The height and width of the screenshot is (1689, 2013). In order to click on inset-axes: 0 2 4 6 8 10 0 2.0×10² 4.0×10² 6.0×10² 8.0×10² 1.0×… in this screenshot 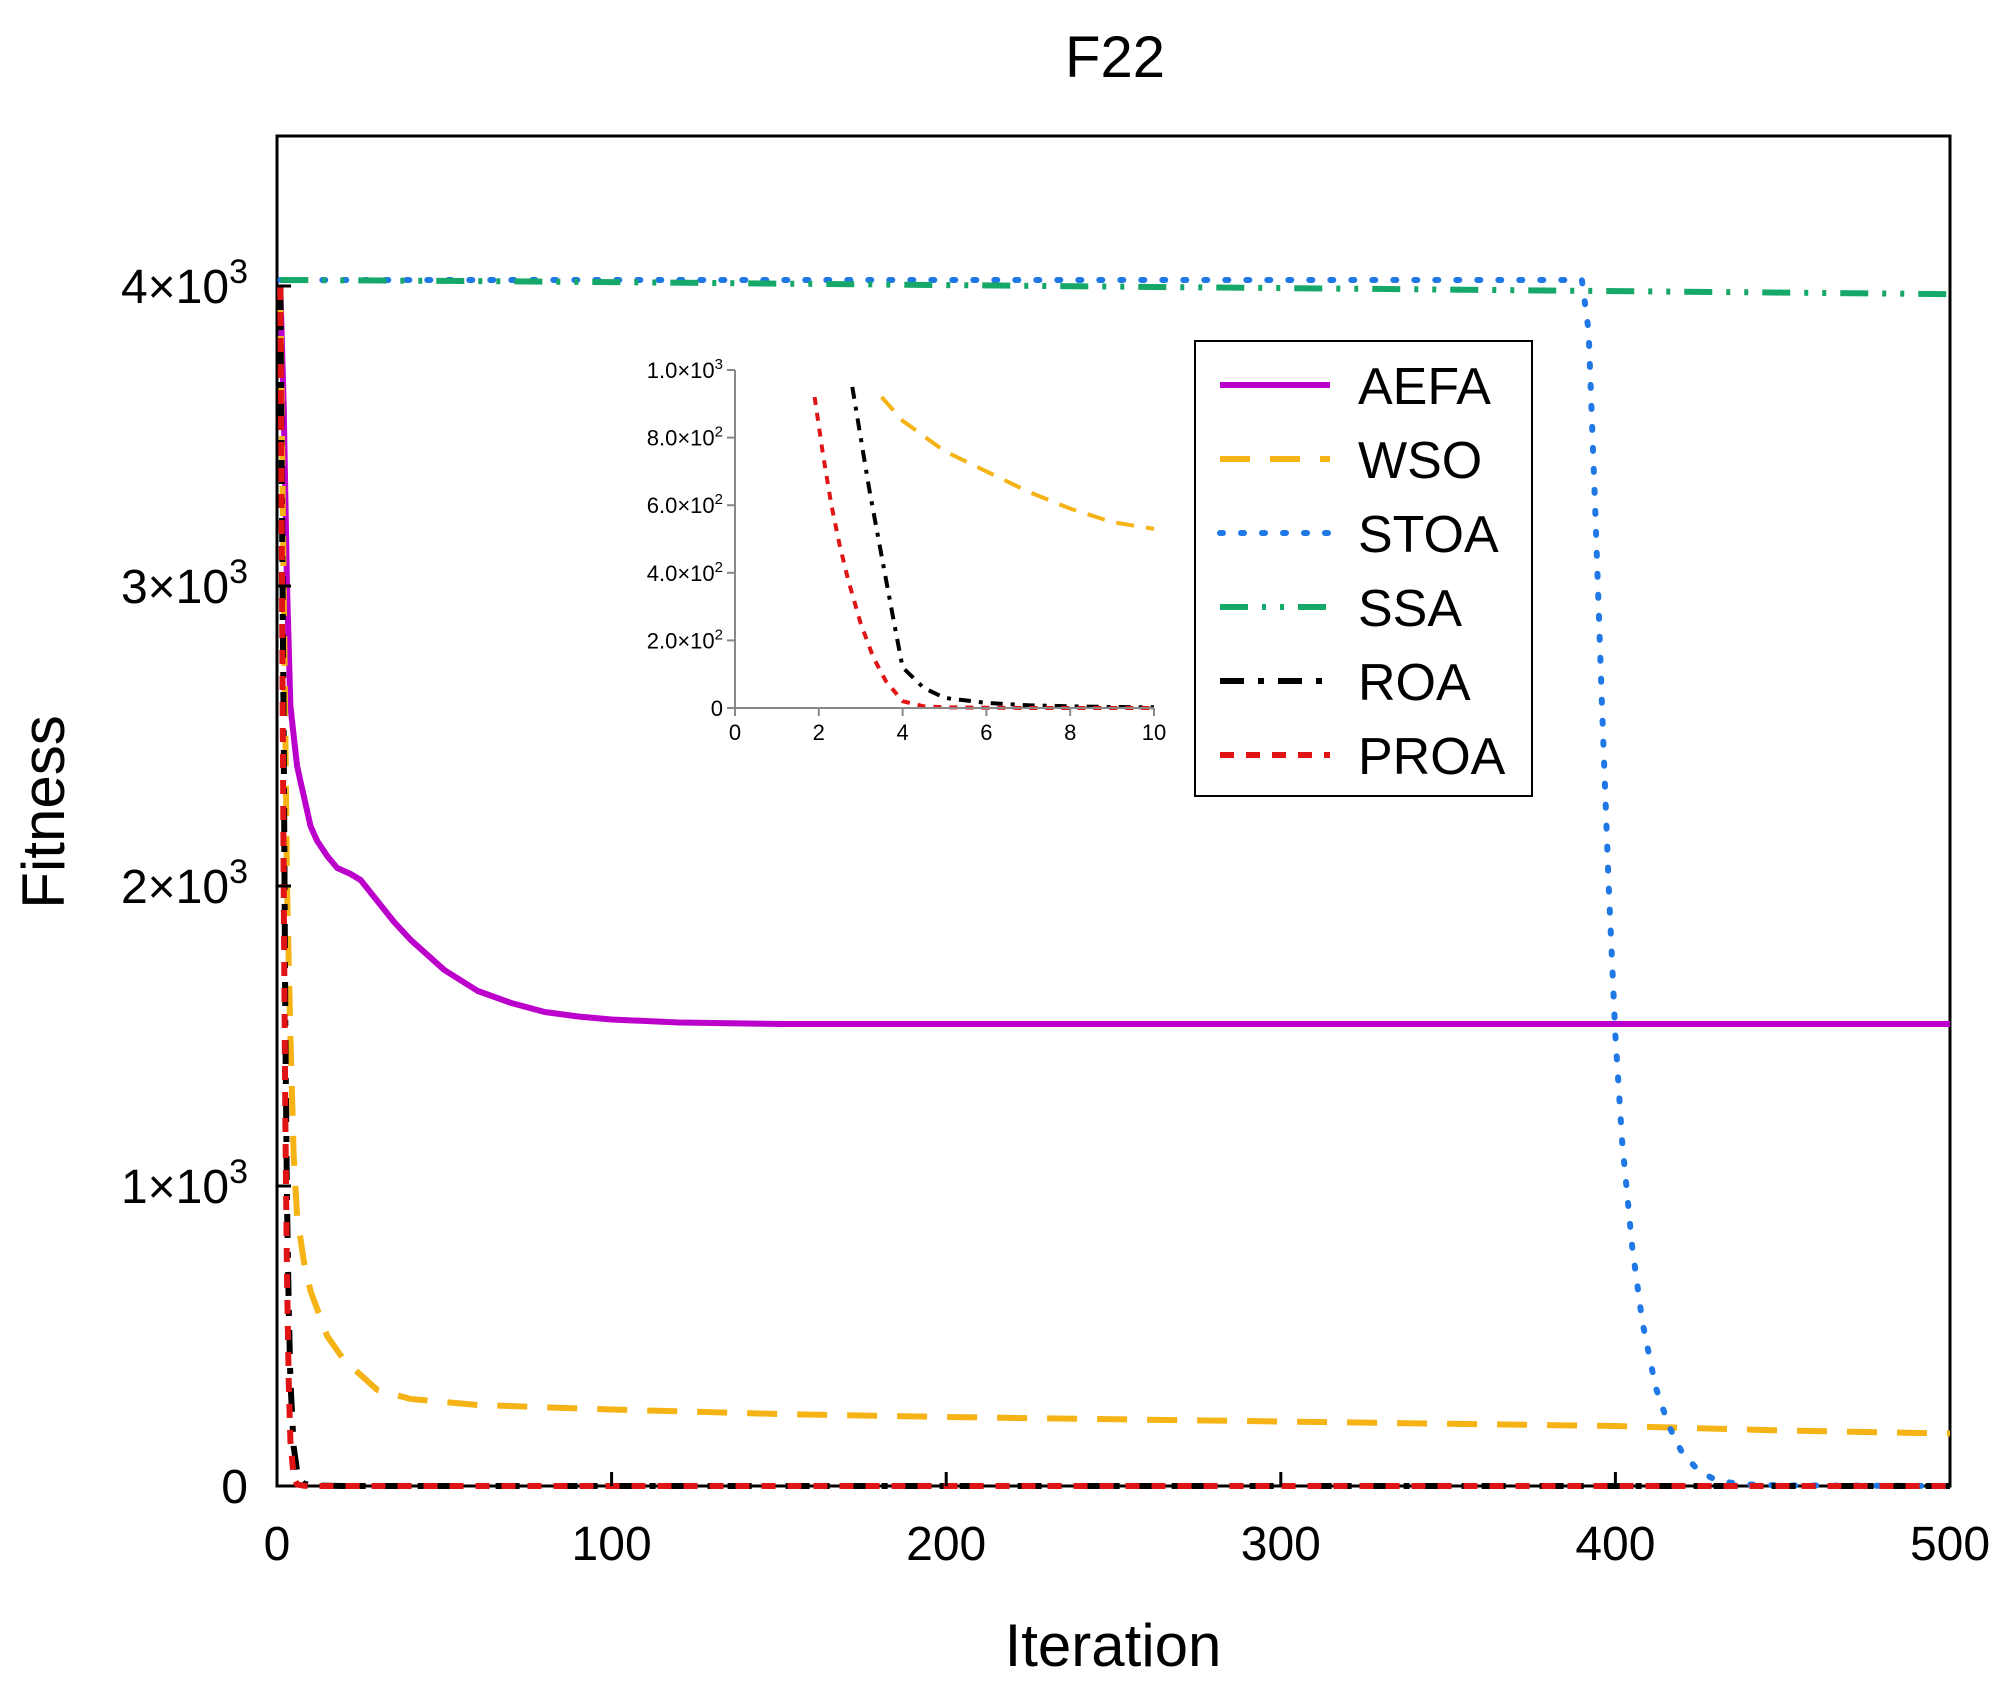, I will do `click(906, 550)`.